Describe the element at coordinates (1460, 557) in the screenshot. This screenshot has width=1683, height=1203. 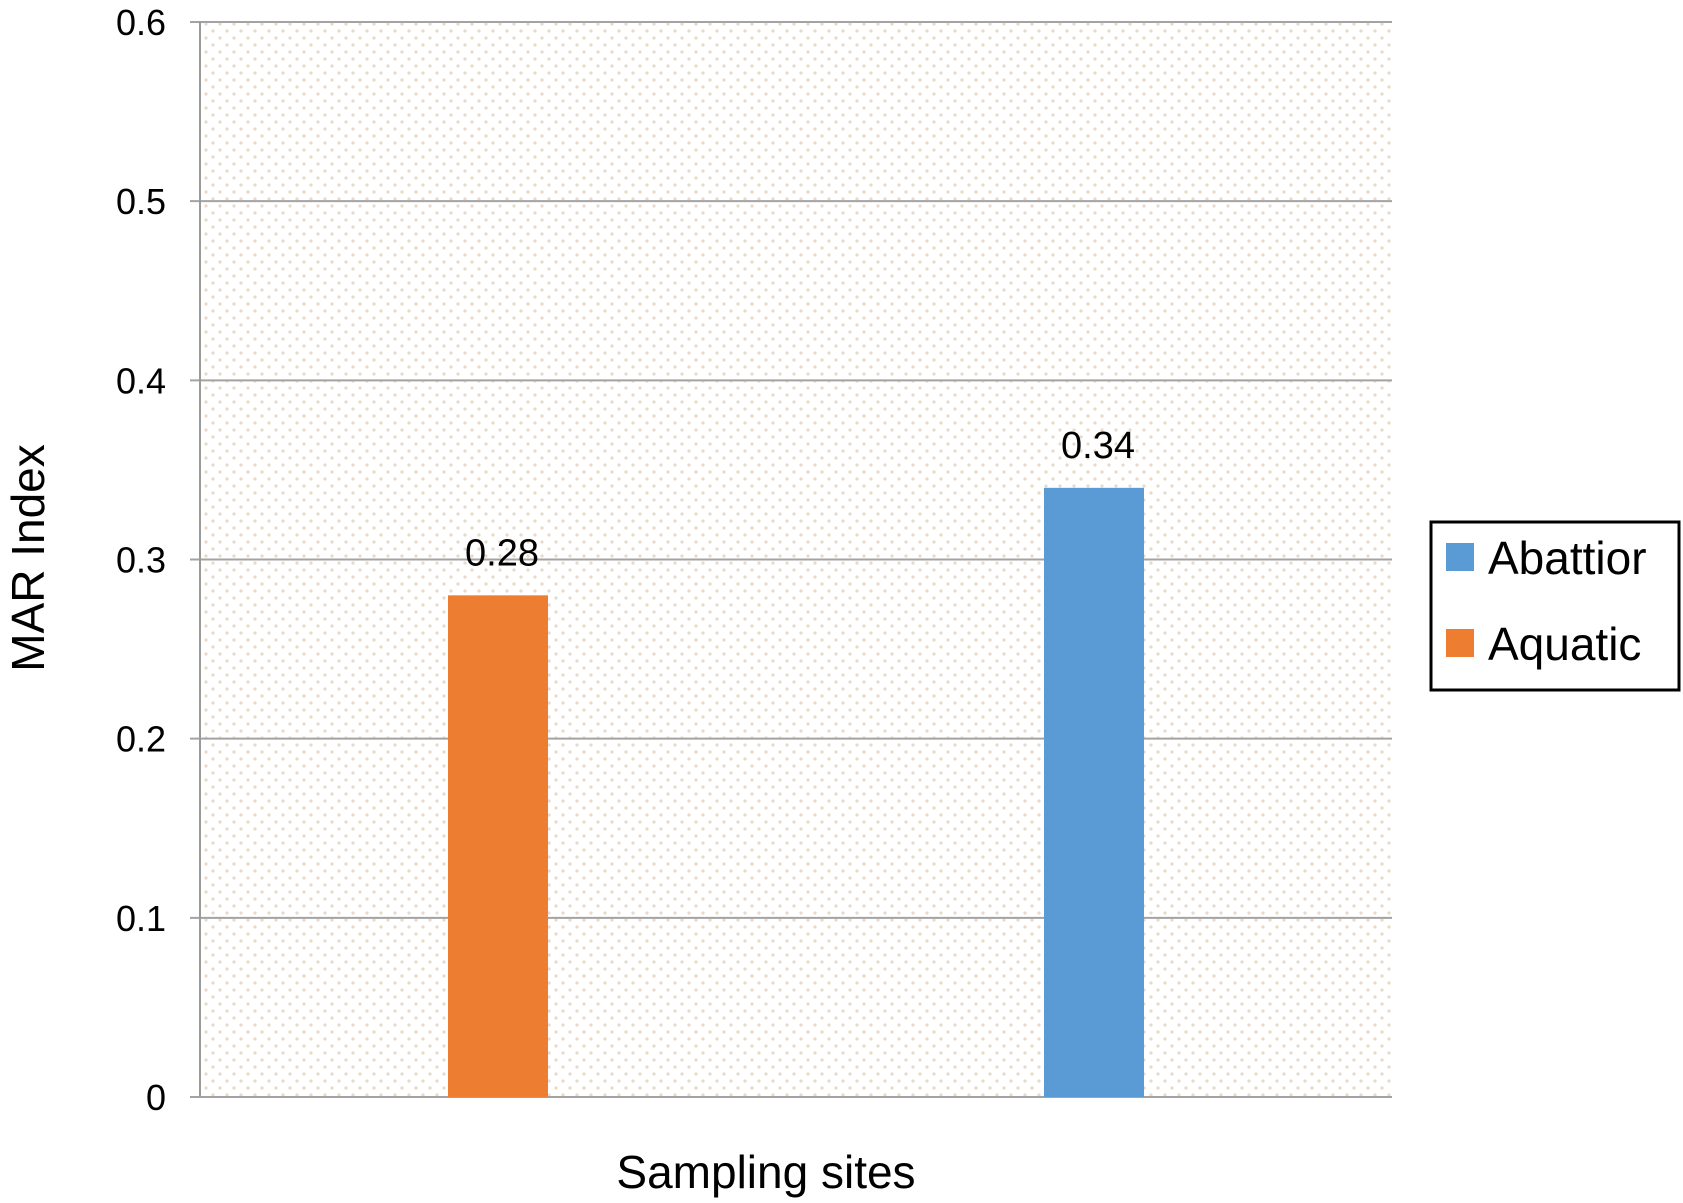
I see `legend-swatch-abattior` at that location.